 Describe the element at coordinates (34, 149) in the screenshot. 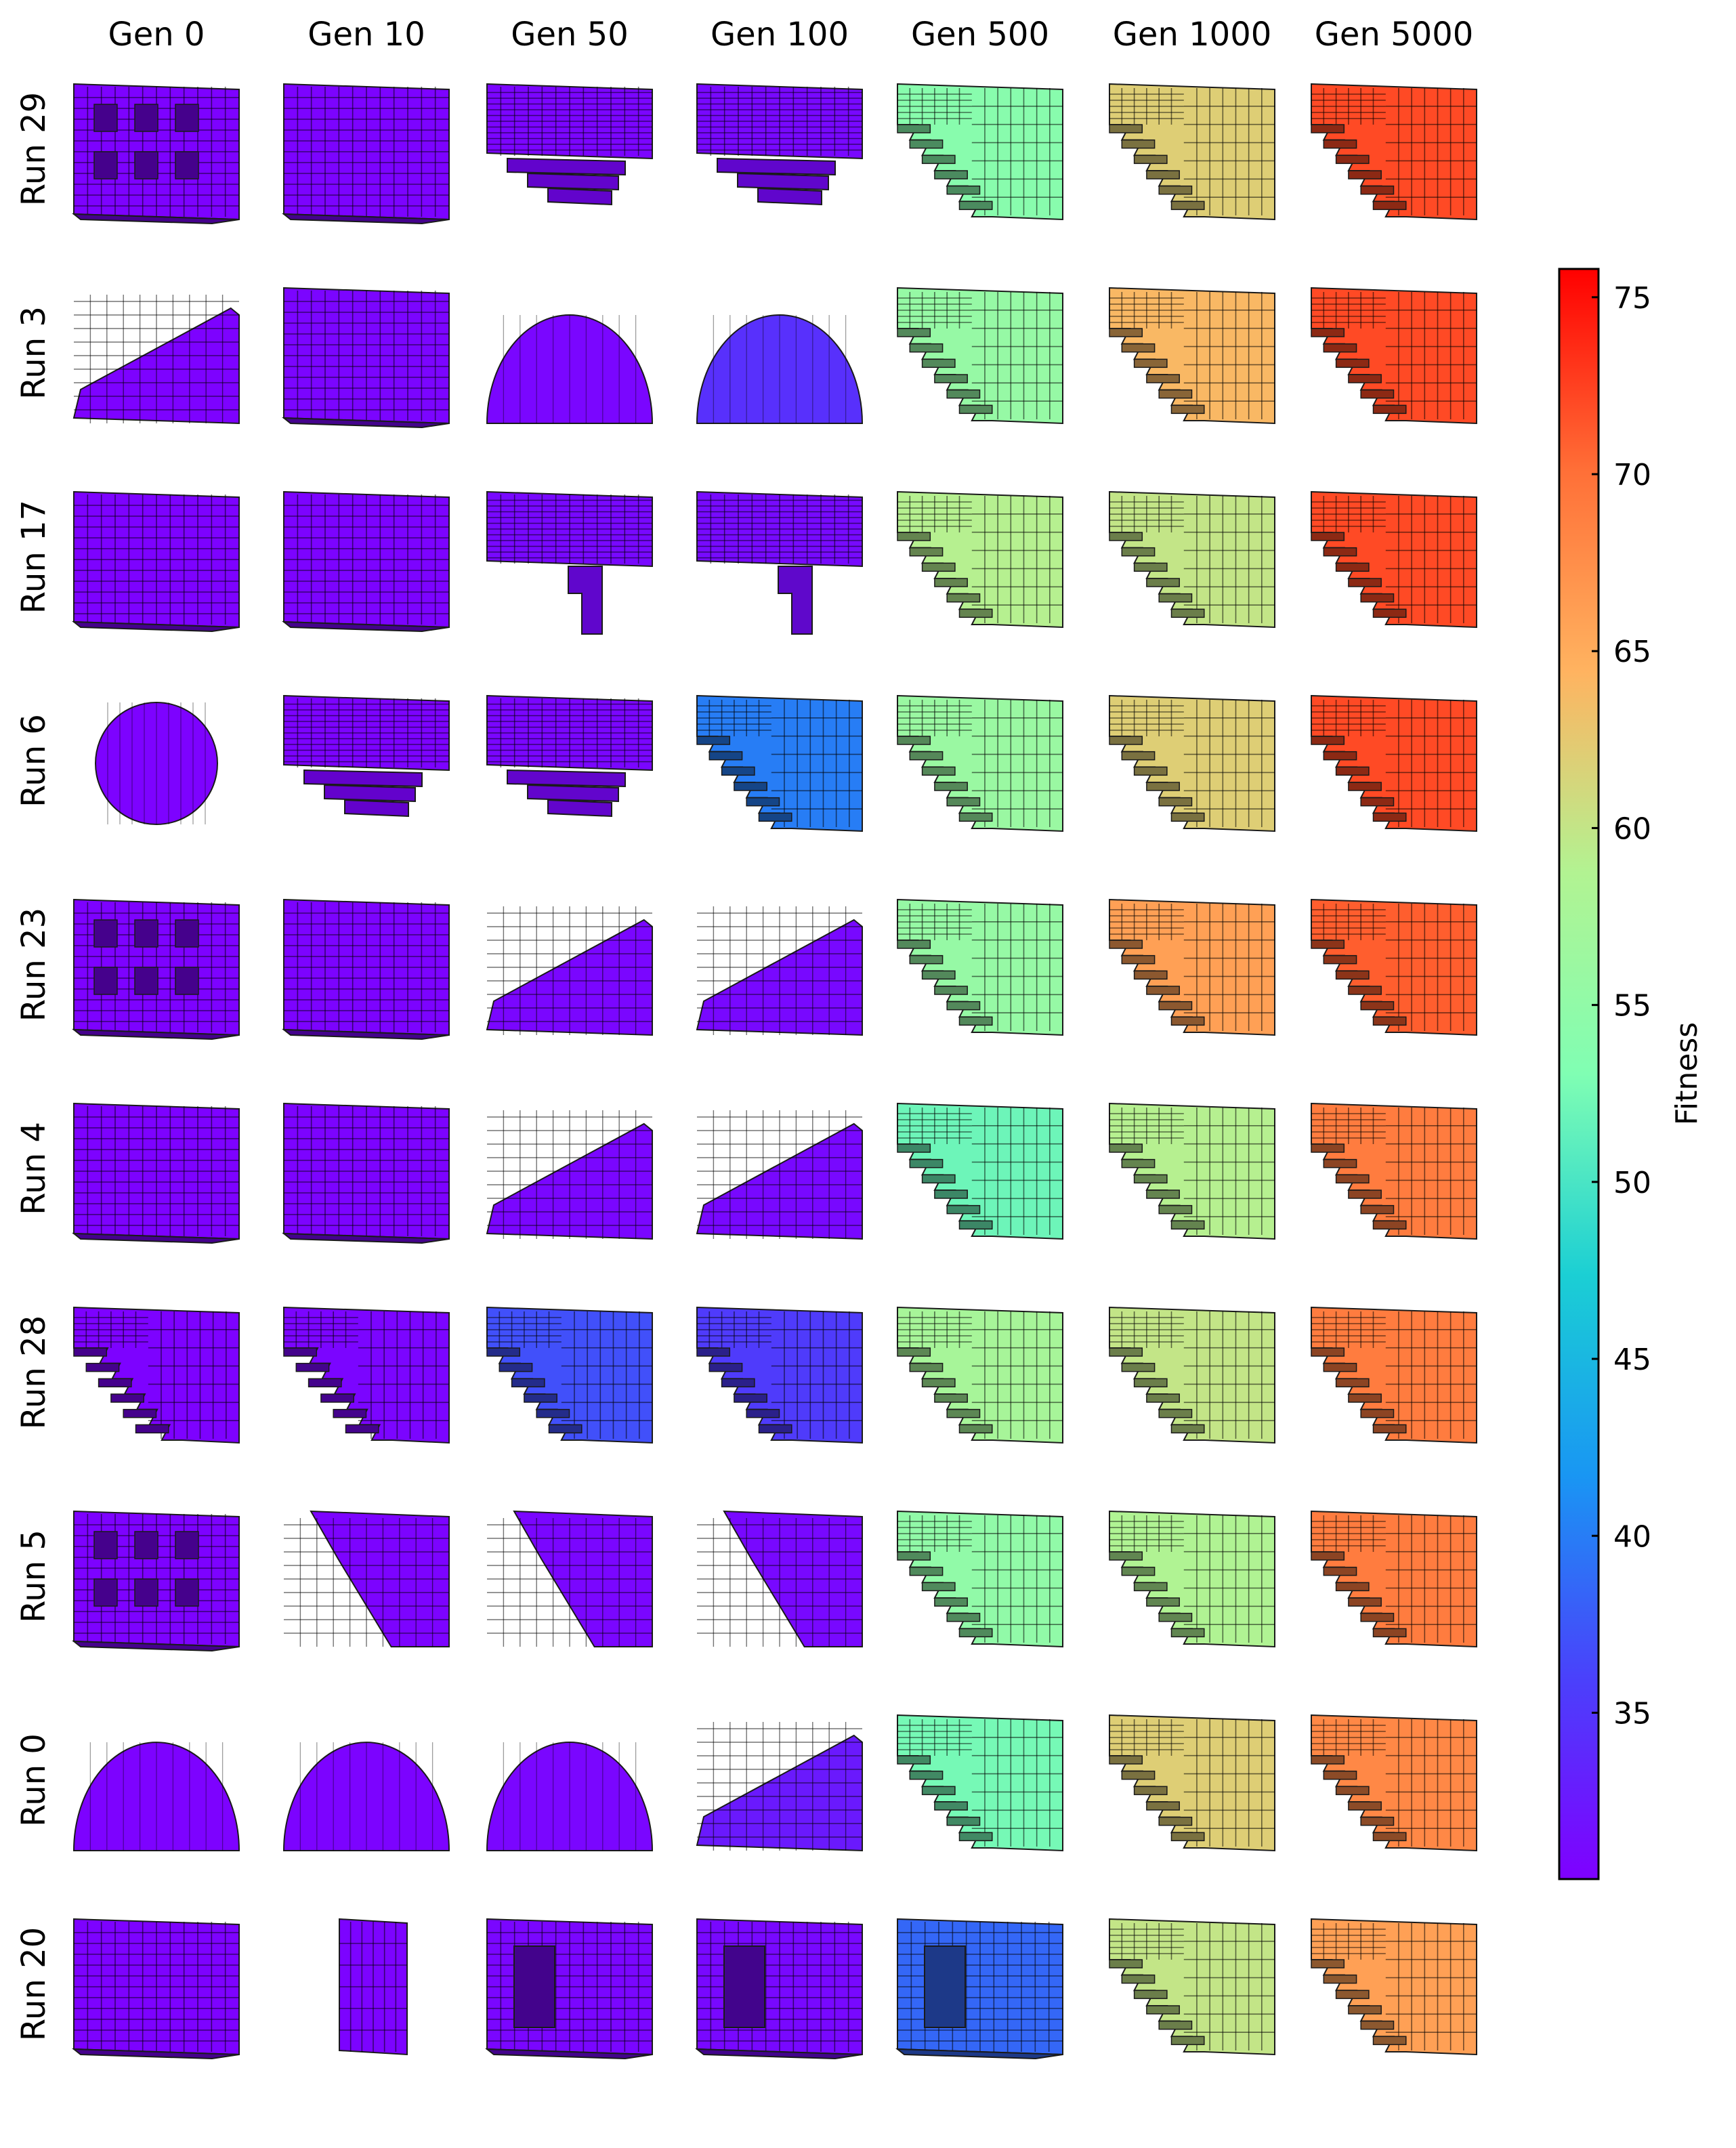

I see `row-label-0: Run 29` at that location.